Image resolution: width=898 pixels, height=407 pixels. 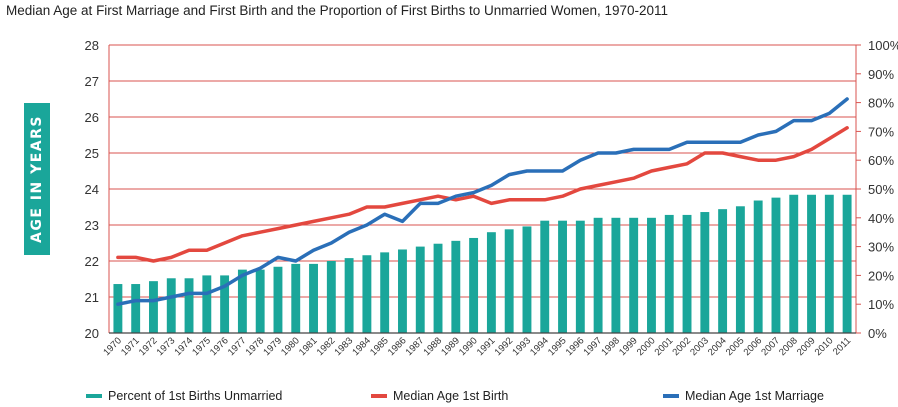 What do you see at coordinates (255, 346) in the screenshot?
I see `x-tick-label: 1978` at bounding box center [255, 346].